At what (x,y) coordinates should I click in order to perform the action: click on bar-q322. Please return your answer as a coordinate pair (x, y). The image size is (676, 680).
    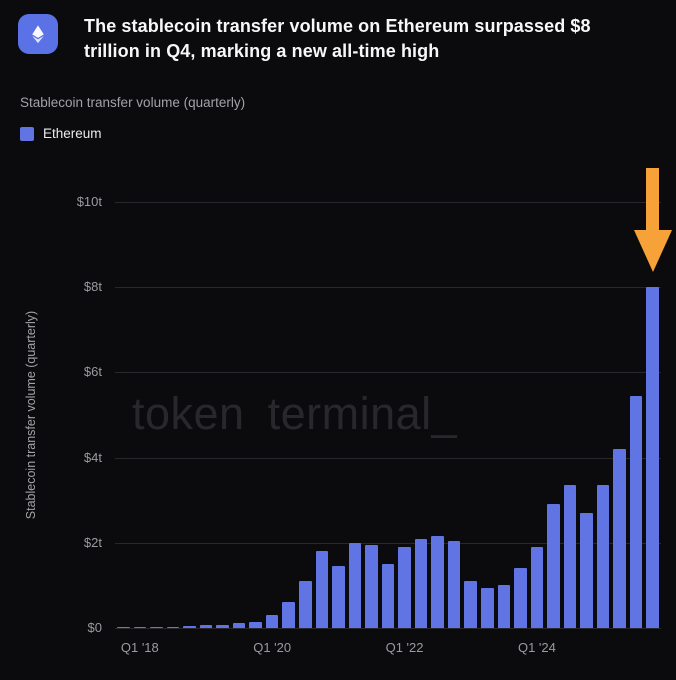
    Looking at the image, I should click on (437, 582).